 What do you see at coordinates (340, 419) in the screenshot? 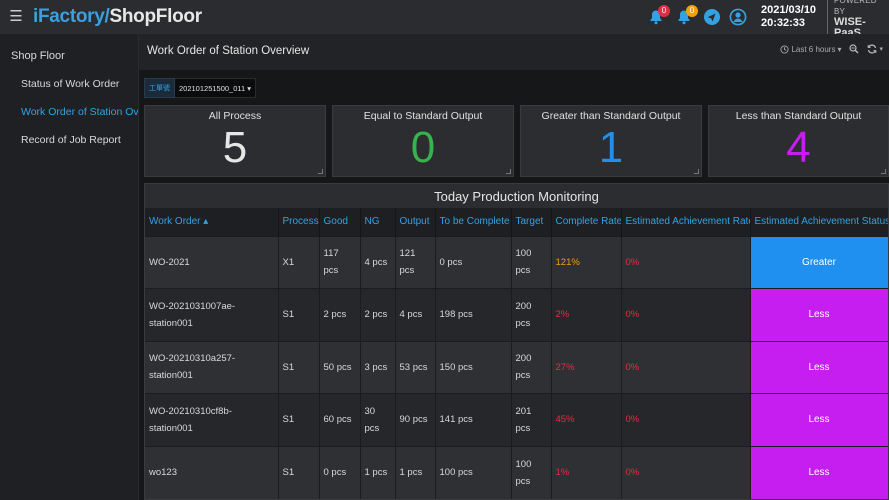
I see `cell-good: 60 pcs` at bounding box center [340, 419].